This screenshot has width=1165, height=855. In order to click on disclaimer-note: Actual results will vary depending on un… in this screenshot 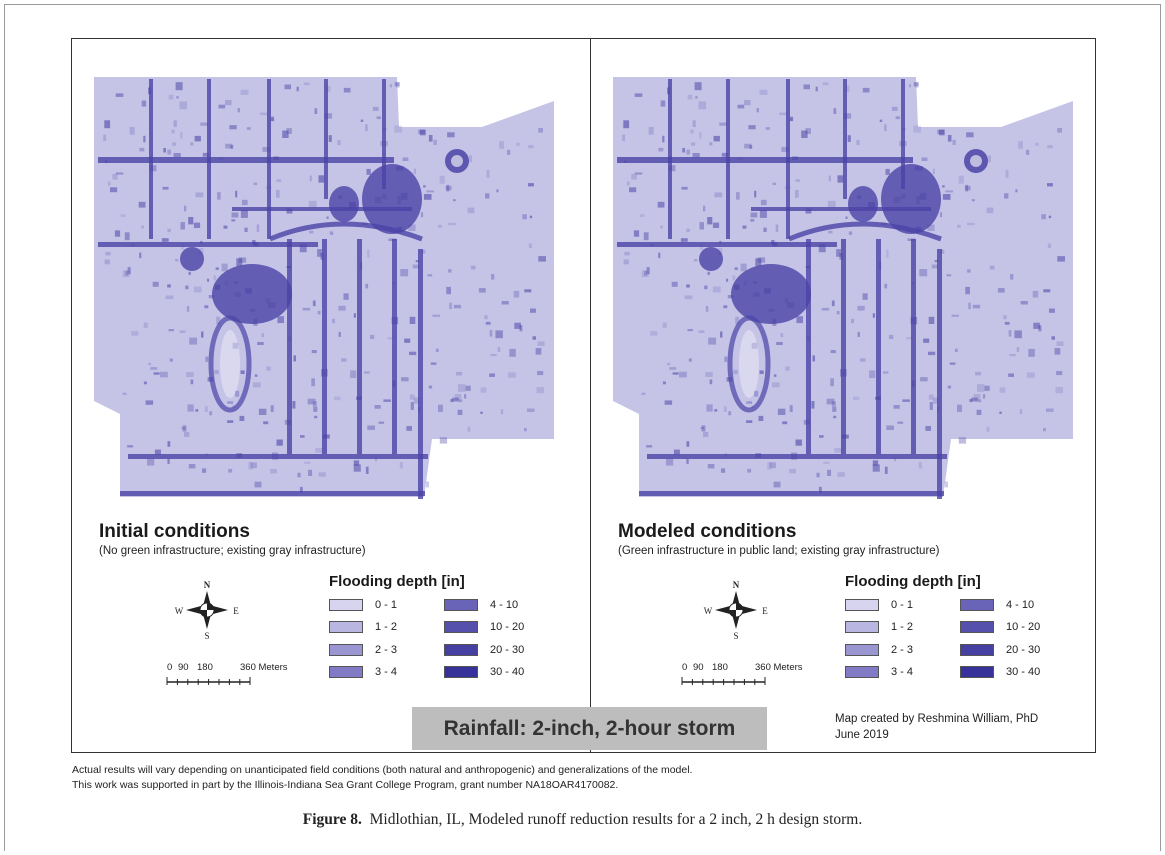, I will do `click(382, 770)`.